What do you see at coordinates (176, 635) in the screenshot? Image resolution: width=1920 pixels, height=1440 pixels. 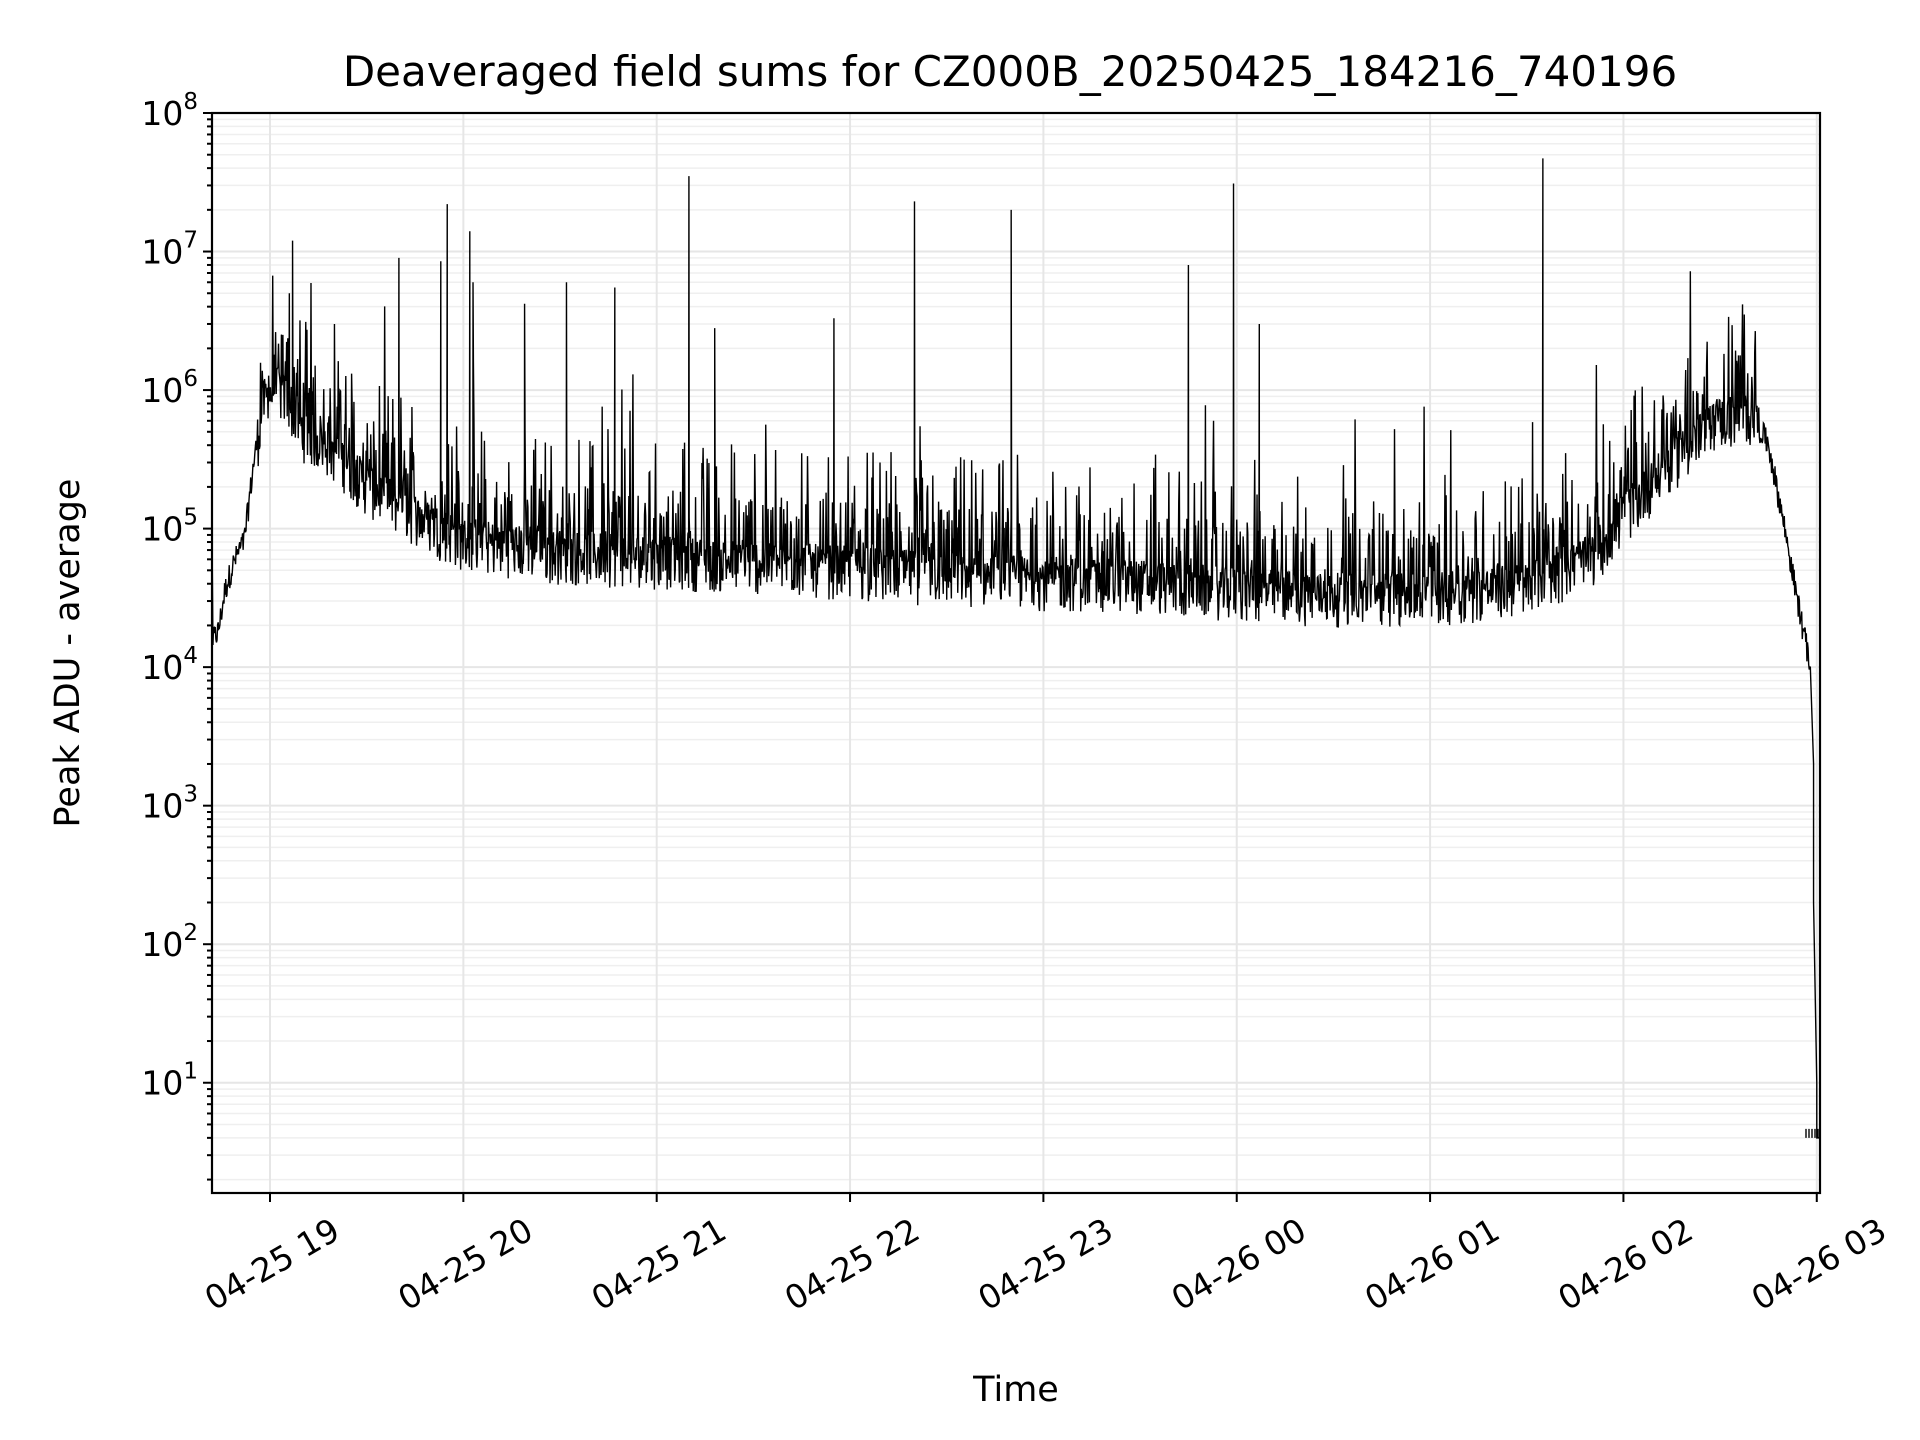 I see `y-axis: 10¹ 10² 10³ 10⁴ 10⁵ 10⁶ 10⁷ 10⁸` at bounding box center [176, 635].